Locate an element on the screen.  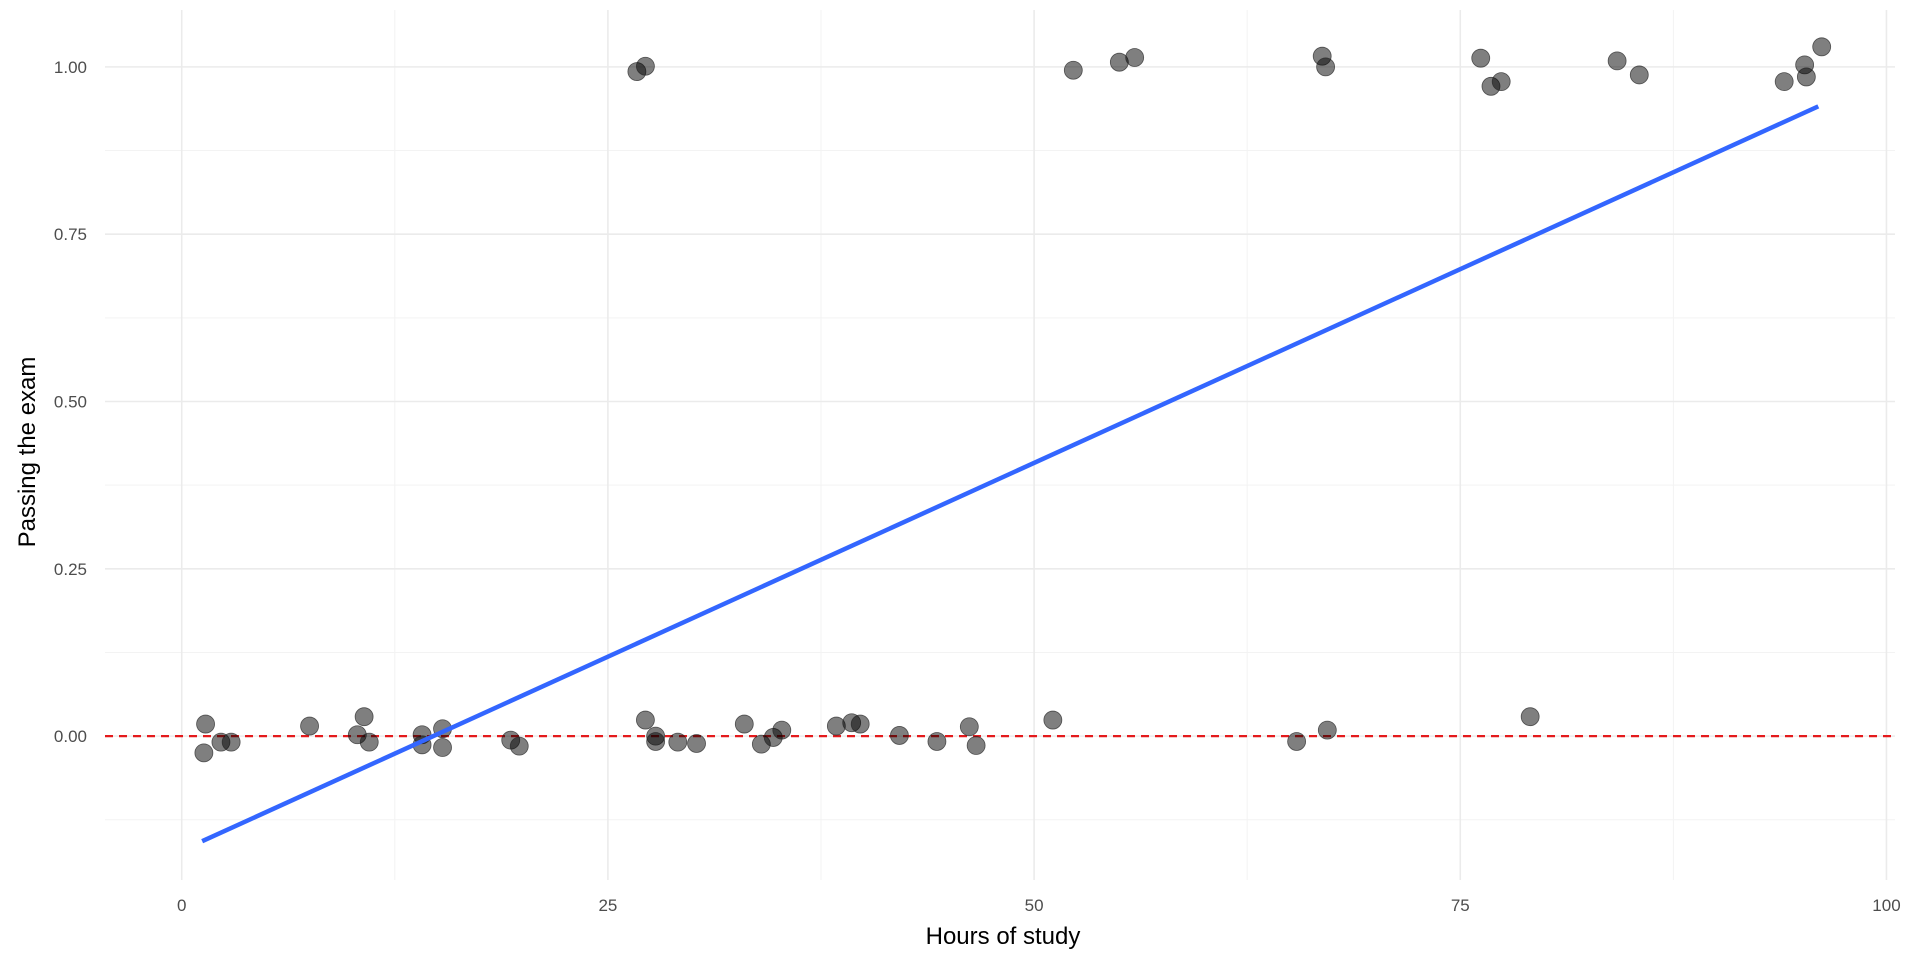
x-tick-label: 25 is located at coordinates (607, 905).